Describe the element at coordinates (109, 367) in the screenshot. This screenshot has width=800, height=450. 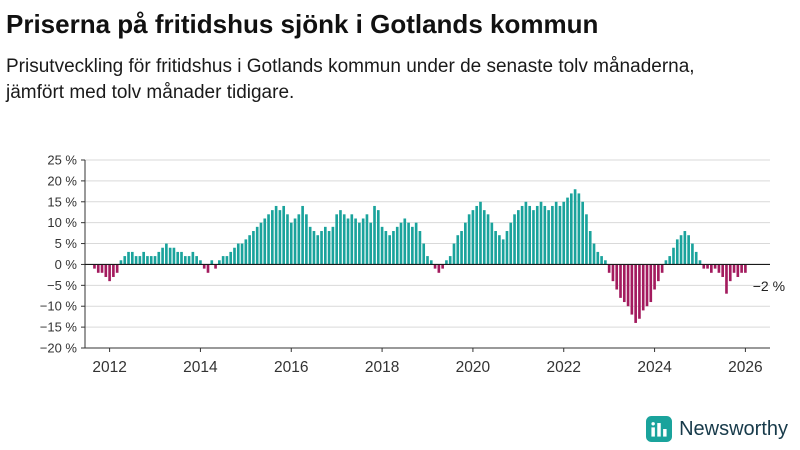
I see `x-axis-label: 2012` at that location.